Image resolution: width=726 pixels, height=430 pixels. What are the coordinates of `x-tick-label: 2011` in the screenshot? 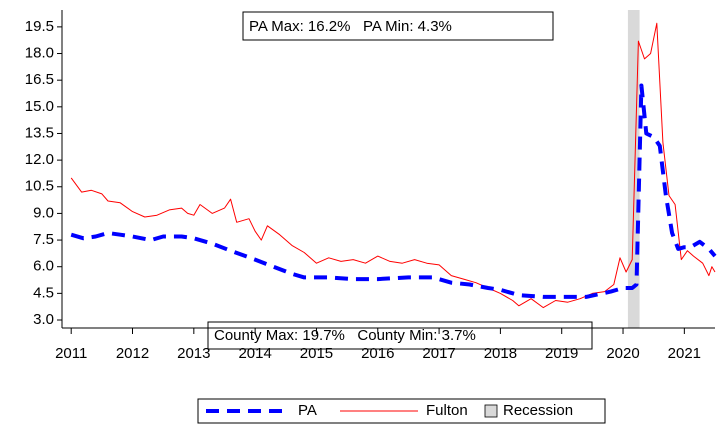 It's located at (71, 353).